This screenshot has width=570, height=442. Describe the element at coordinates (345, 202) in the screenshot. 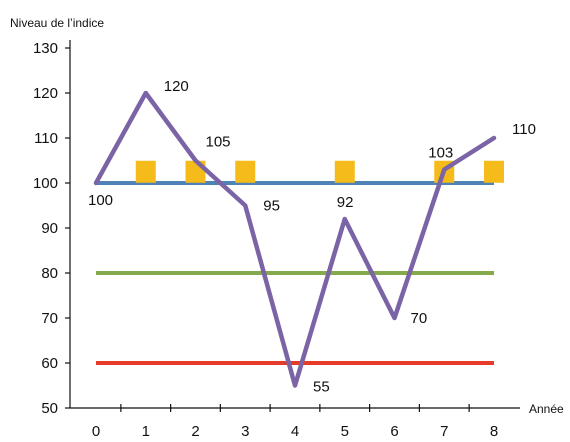

I see `data-label-5: 92` at that location.